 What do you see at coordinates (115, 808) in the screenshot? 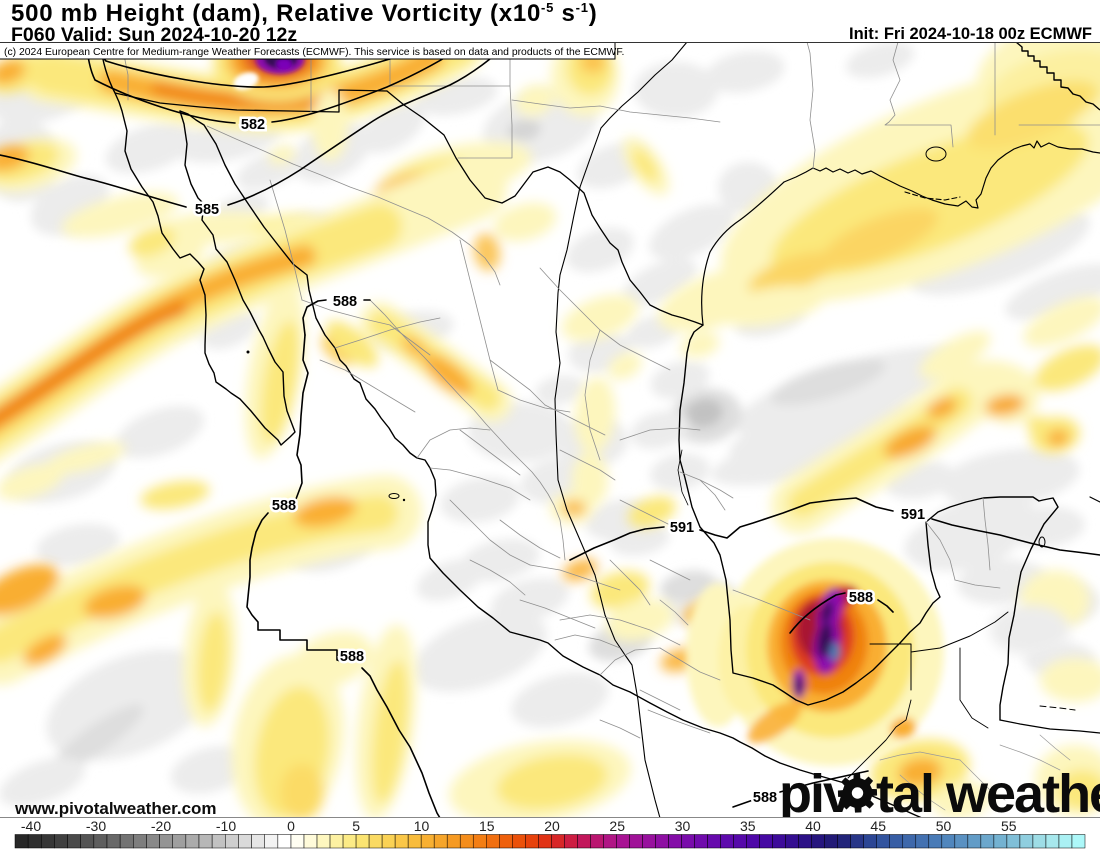
I see `svg-text: www.pivotalweather.com` at bounding box center [115, 808].